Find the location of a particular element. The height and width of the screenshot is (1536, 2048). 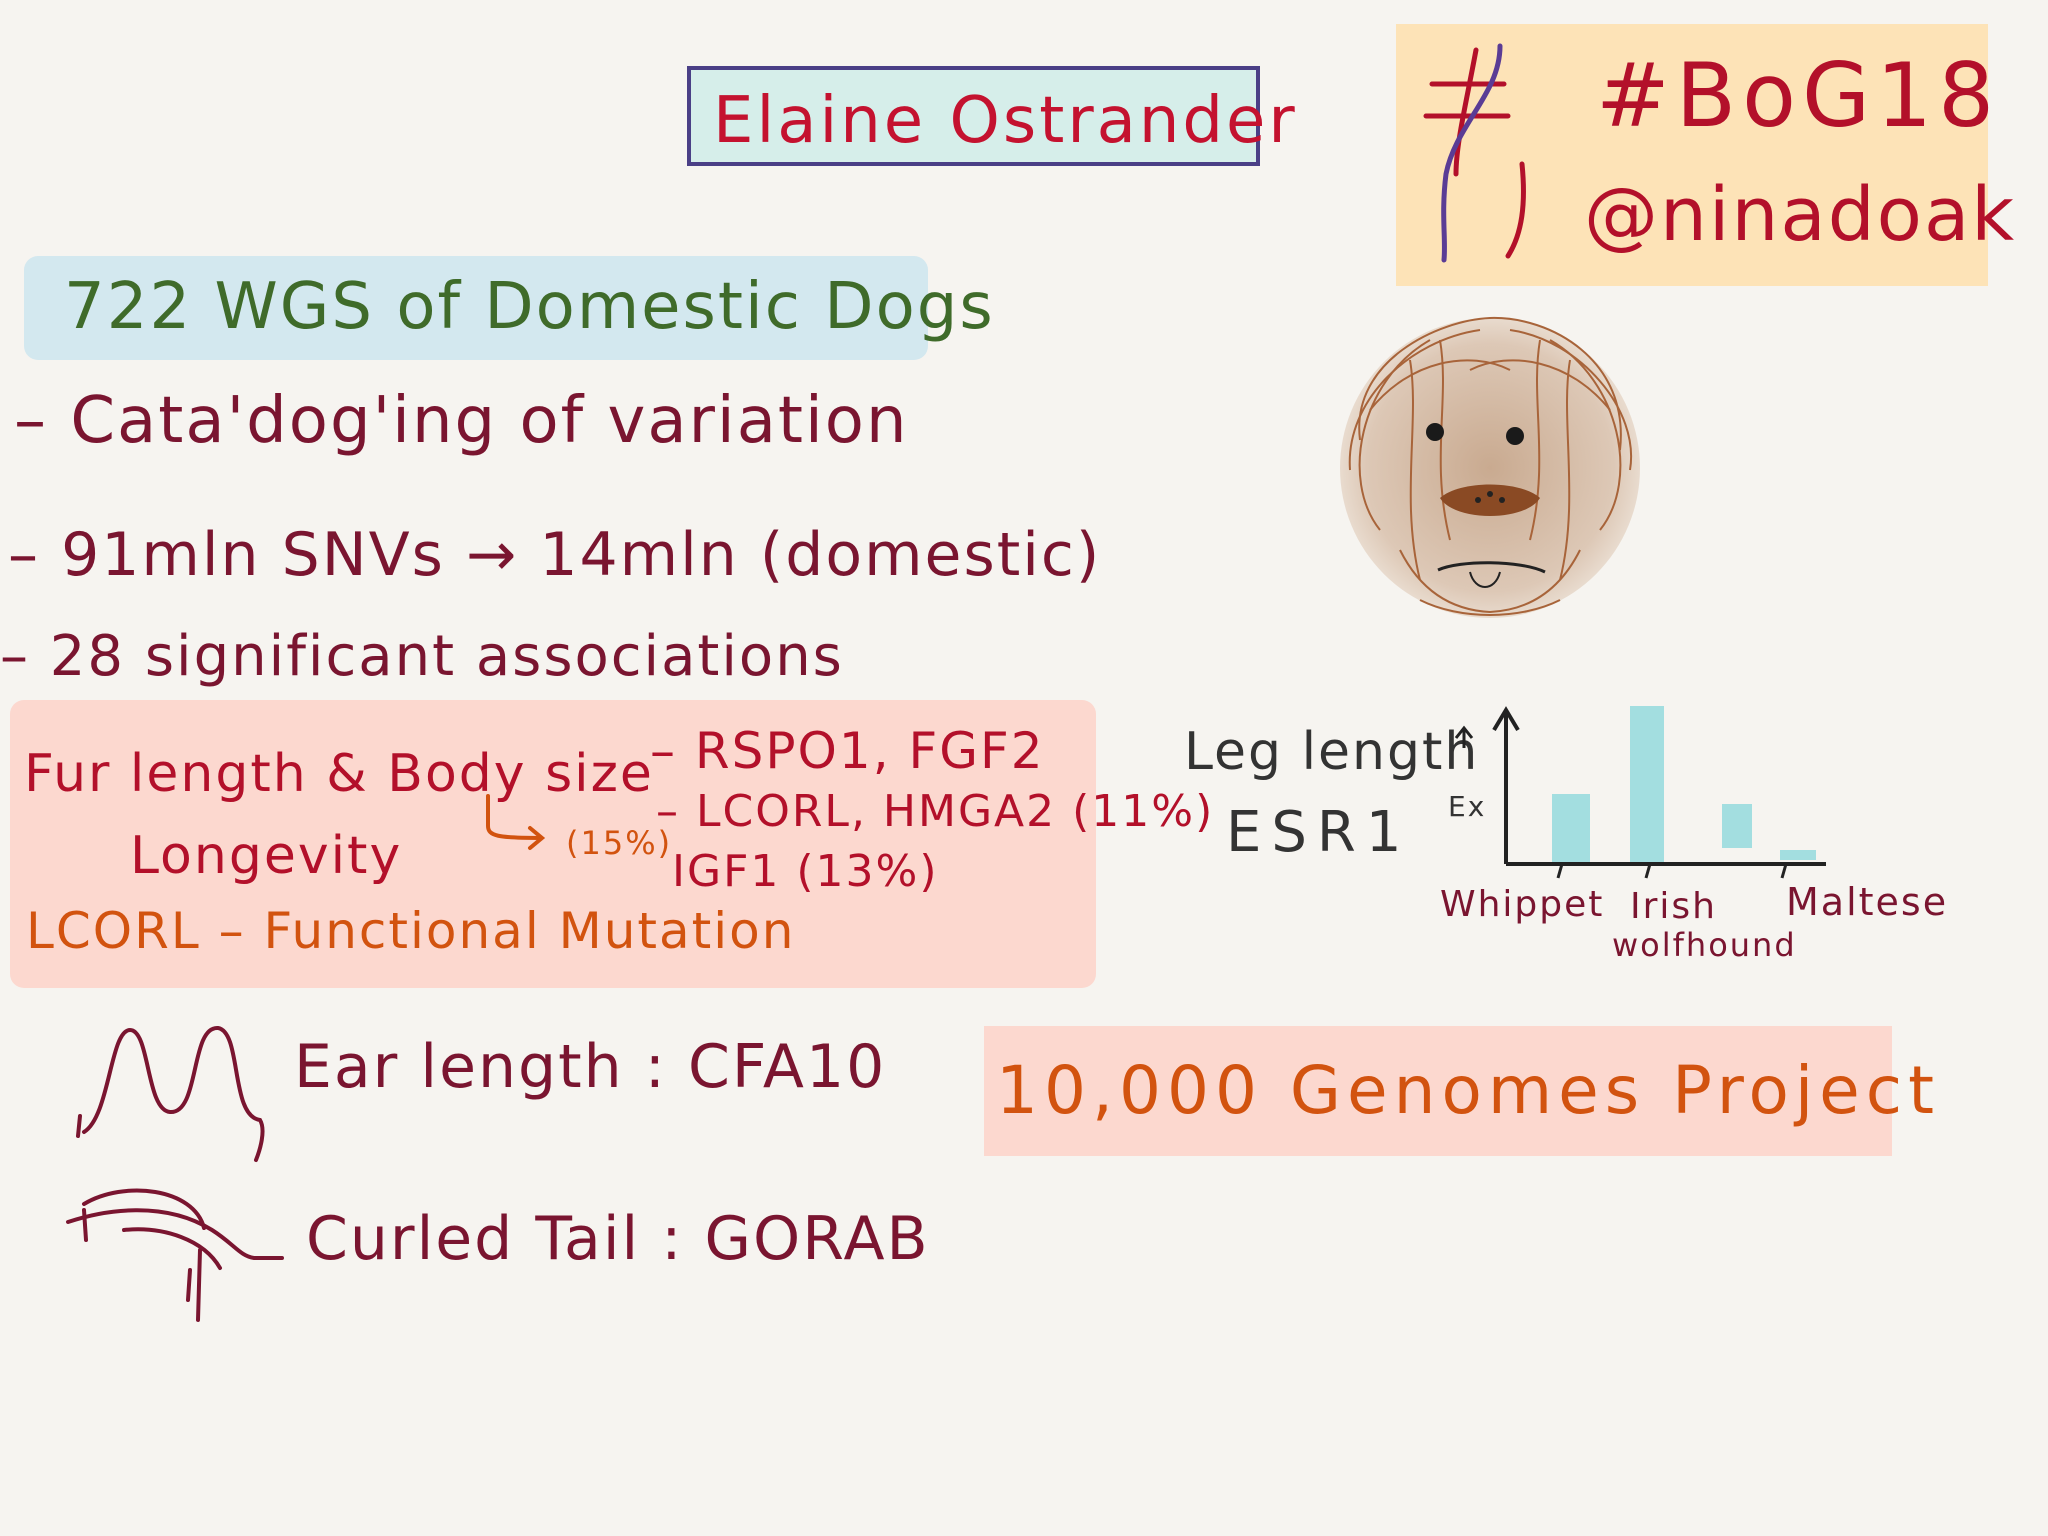

category-maltese: Maltese is located at coordinates (1867, 902).